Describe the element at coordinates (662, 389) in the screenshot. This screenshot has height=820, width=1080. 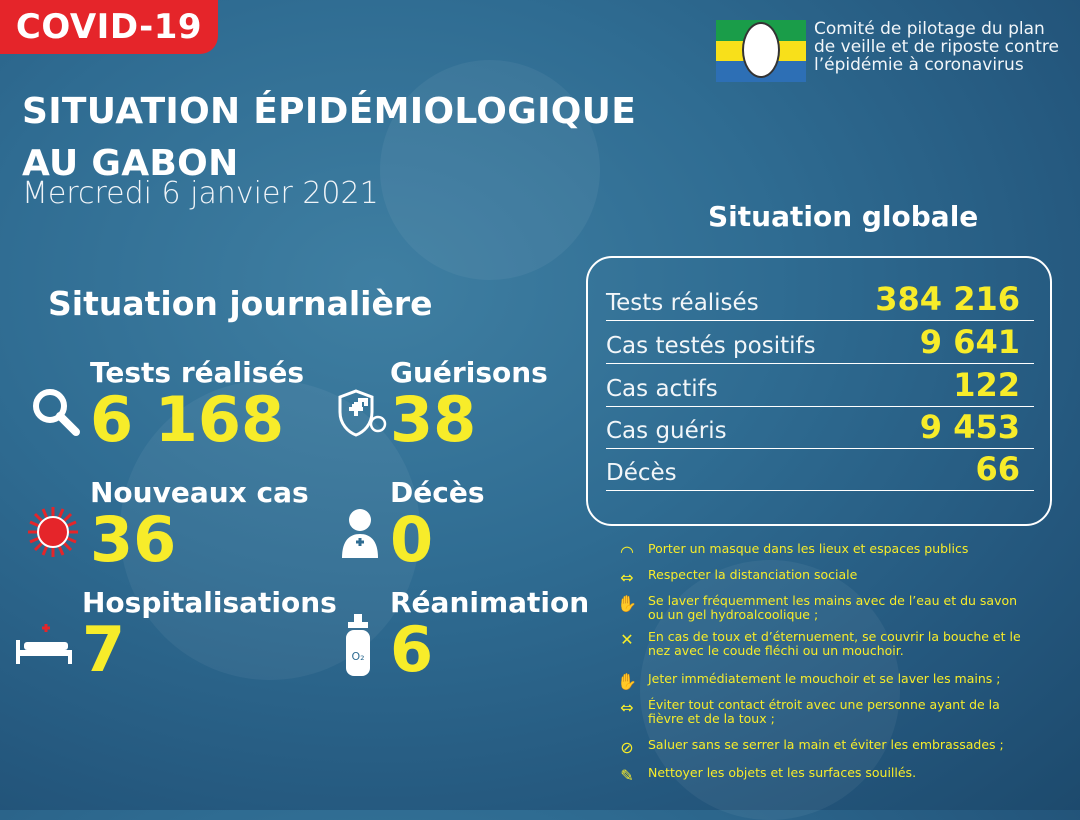
I see `global-row-label: Cas actifs` at that location.